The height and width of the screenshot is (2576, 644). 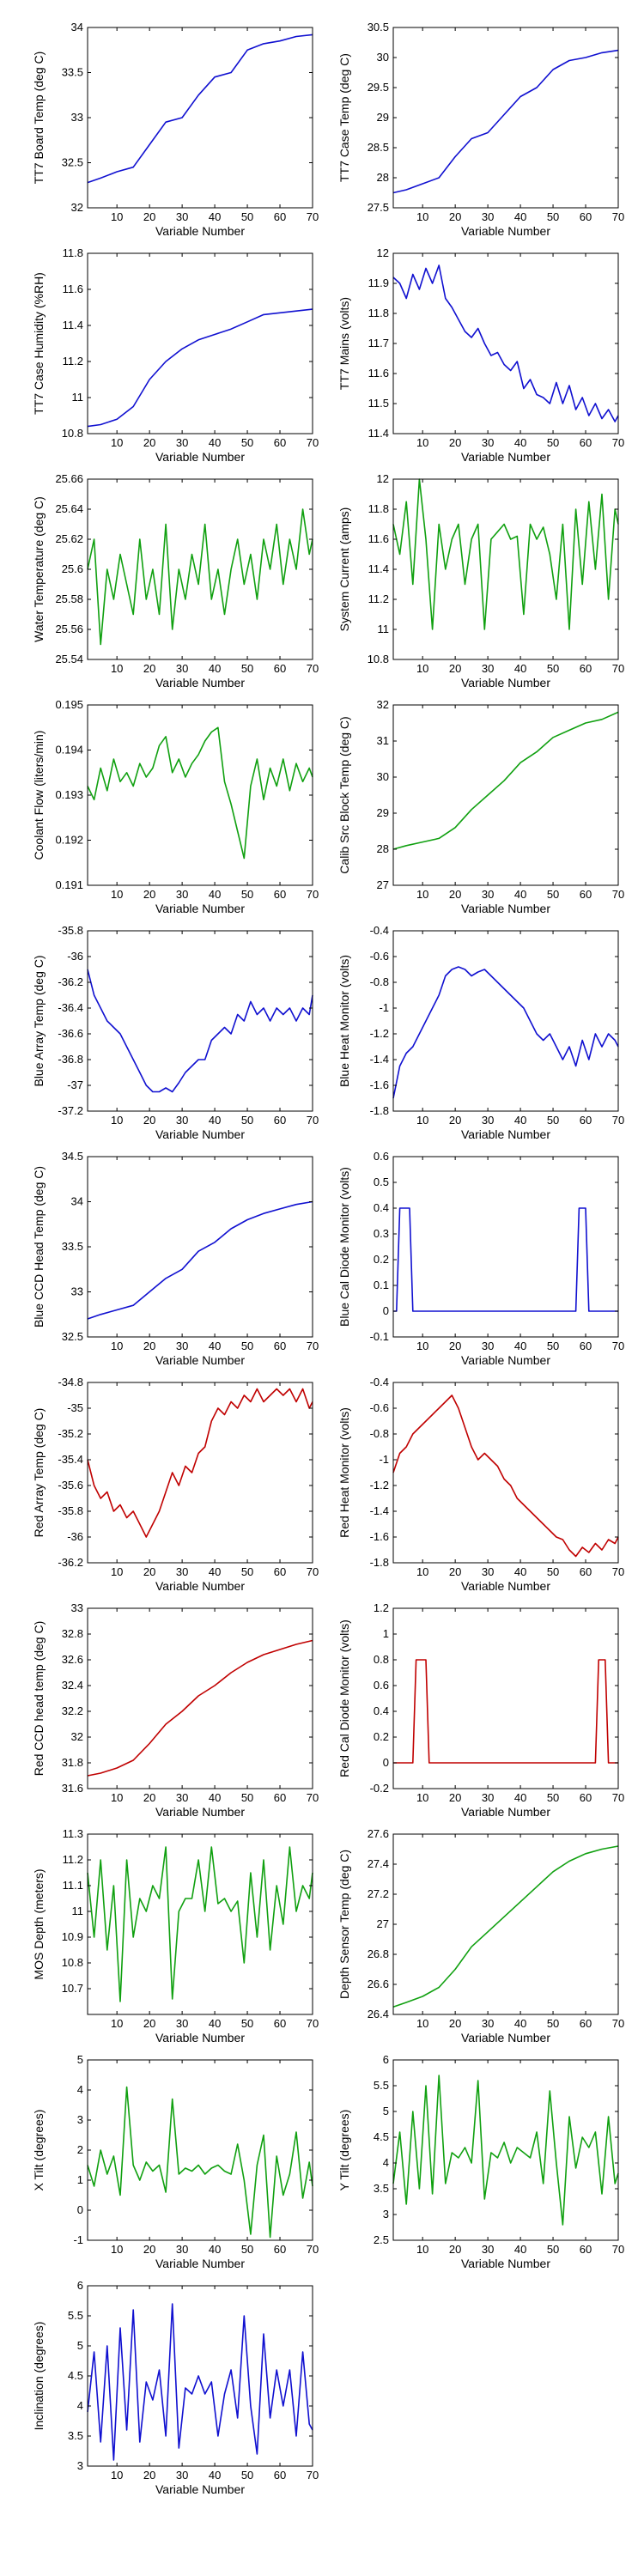 What do you see at coordinates (70, 1060) in the screenshot?
I see `y-tick-label: -36.8` at bounding box center [70, 1060].